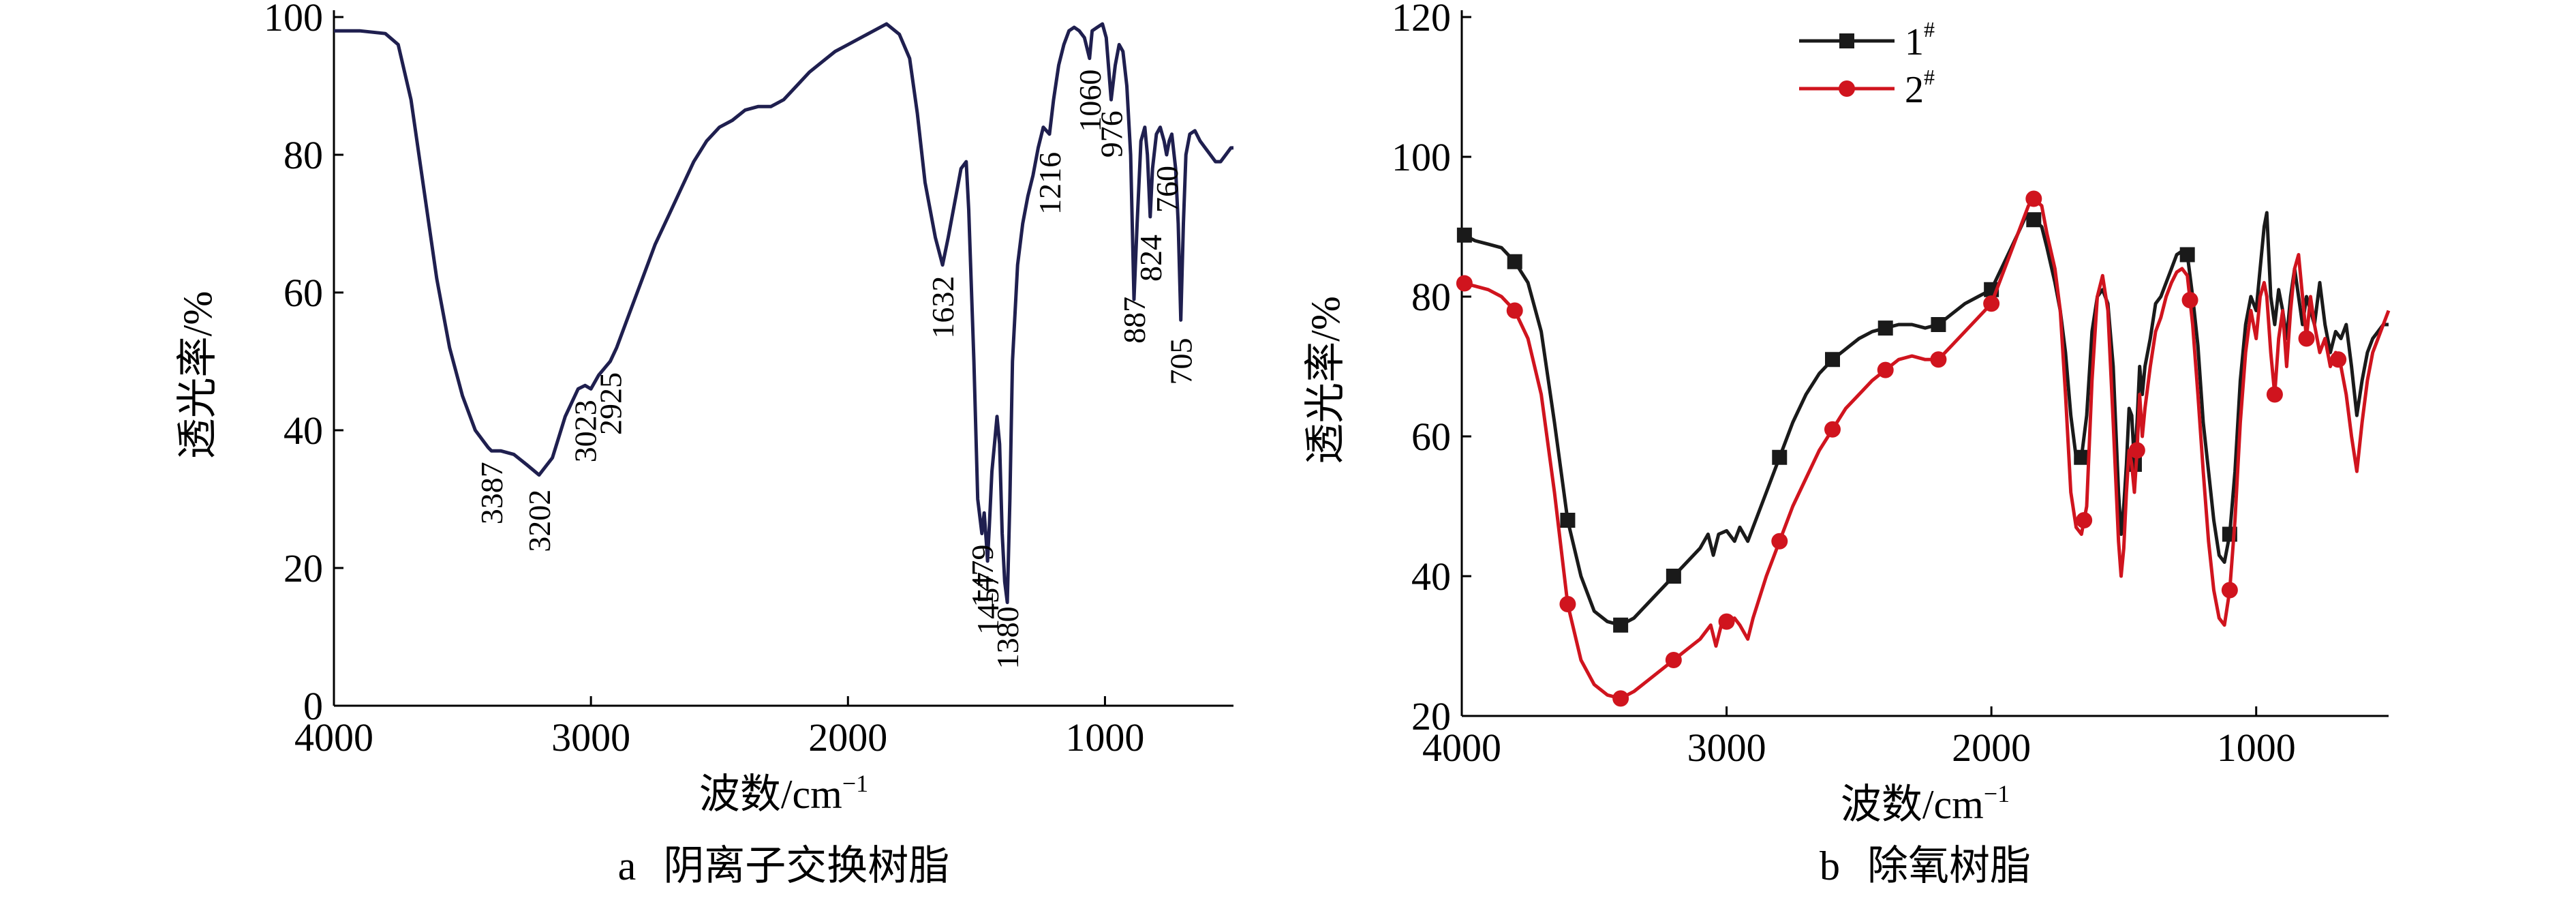  Describe the element at coordinates (1007, 637) in the screenshot. I see `peak-label: 1380` at that location.